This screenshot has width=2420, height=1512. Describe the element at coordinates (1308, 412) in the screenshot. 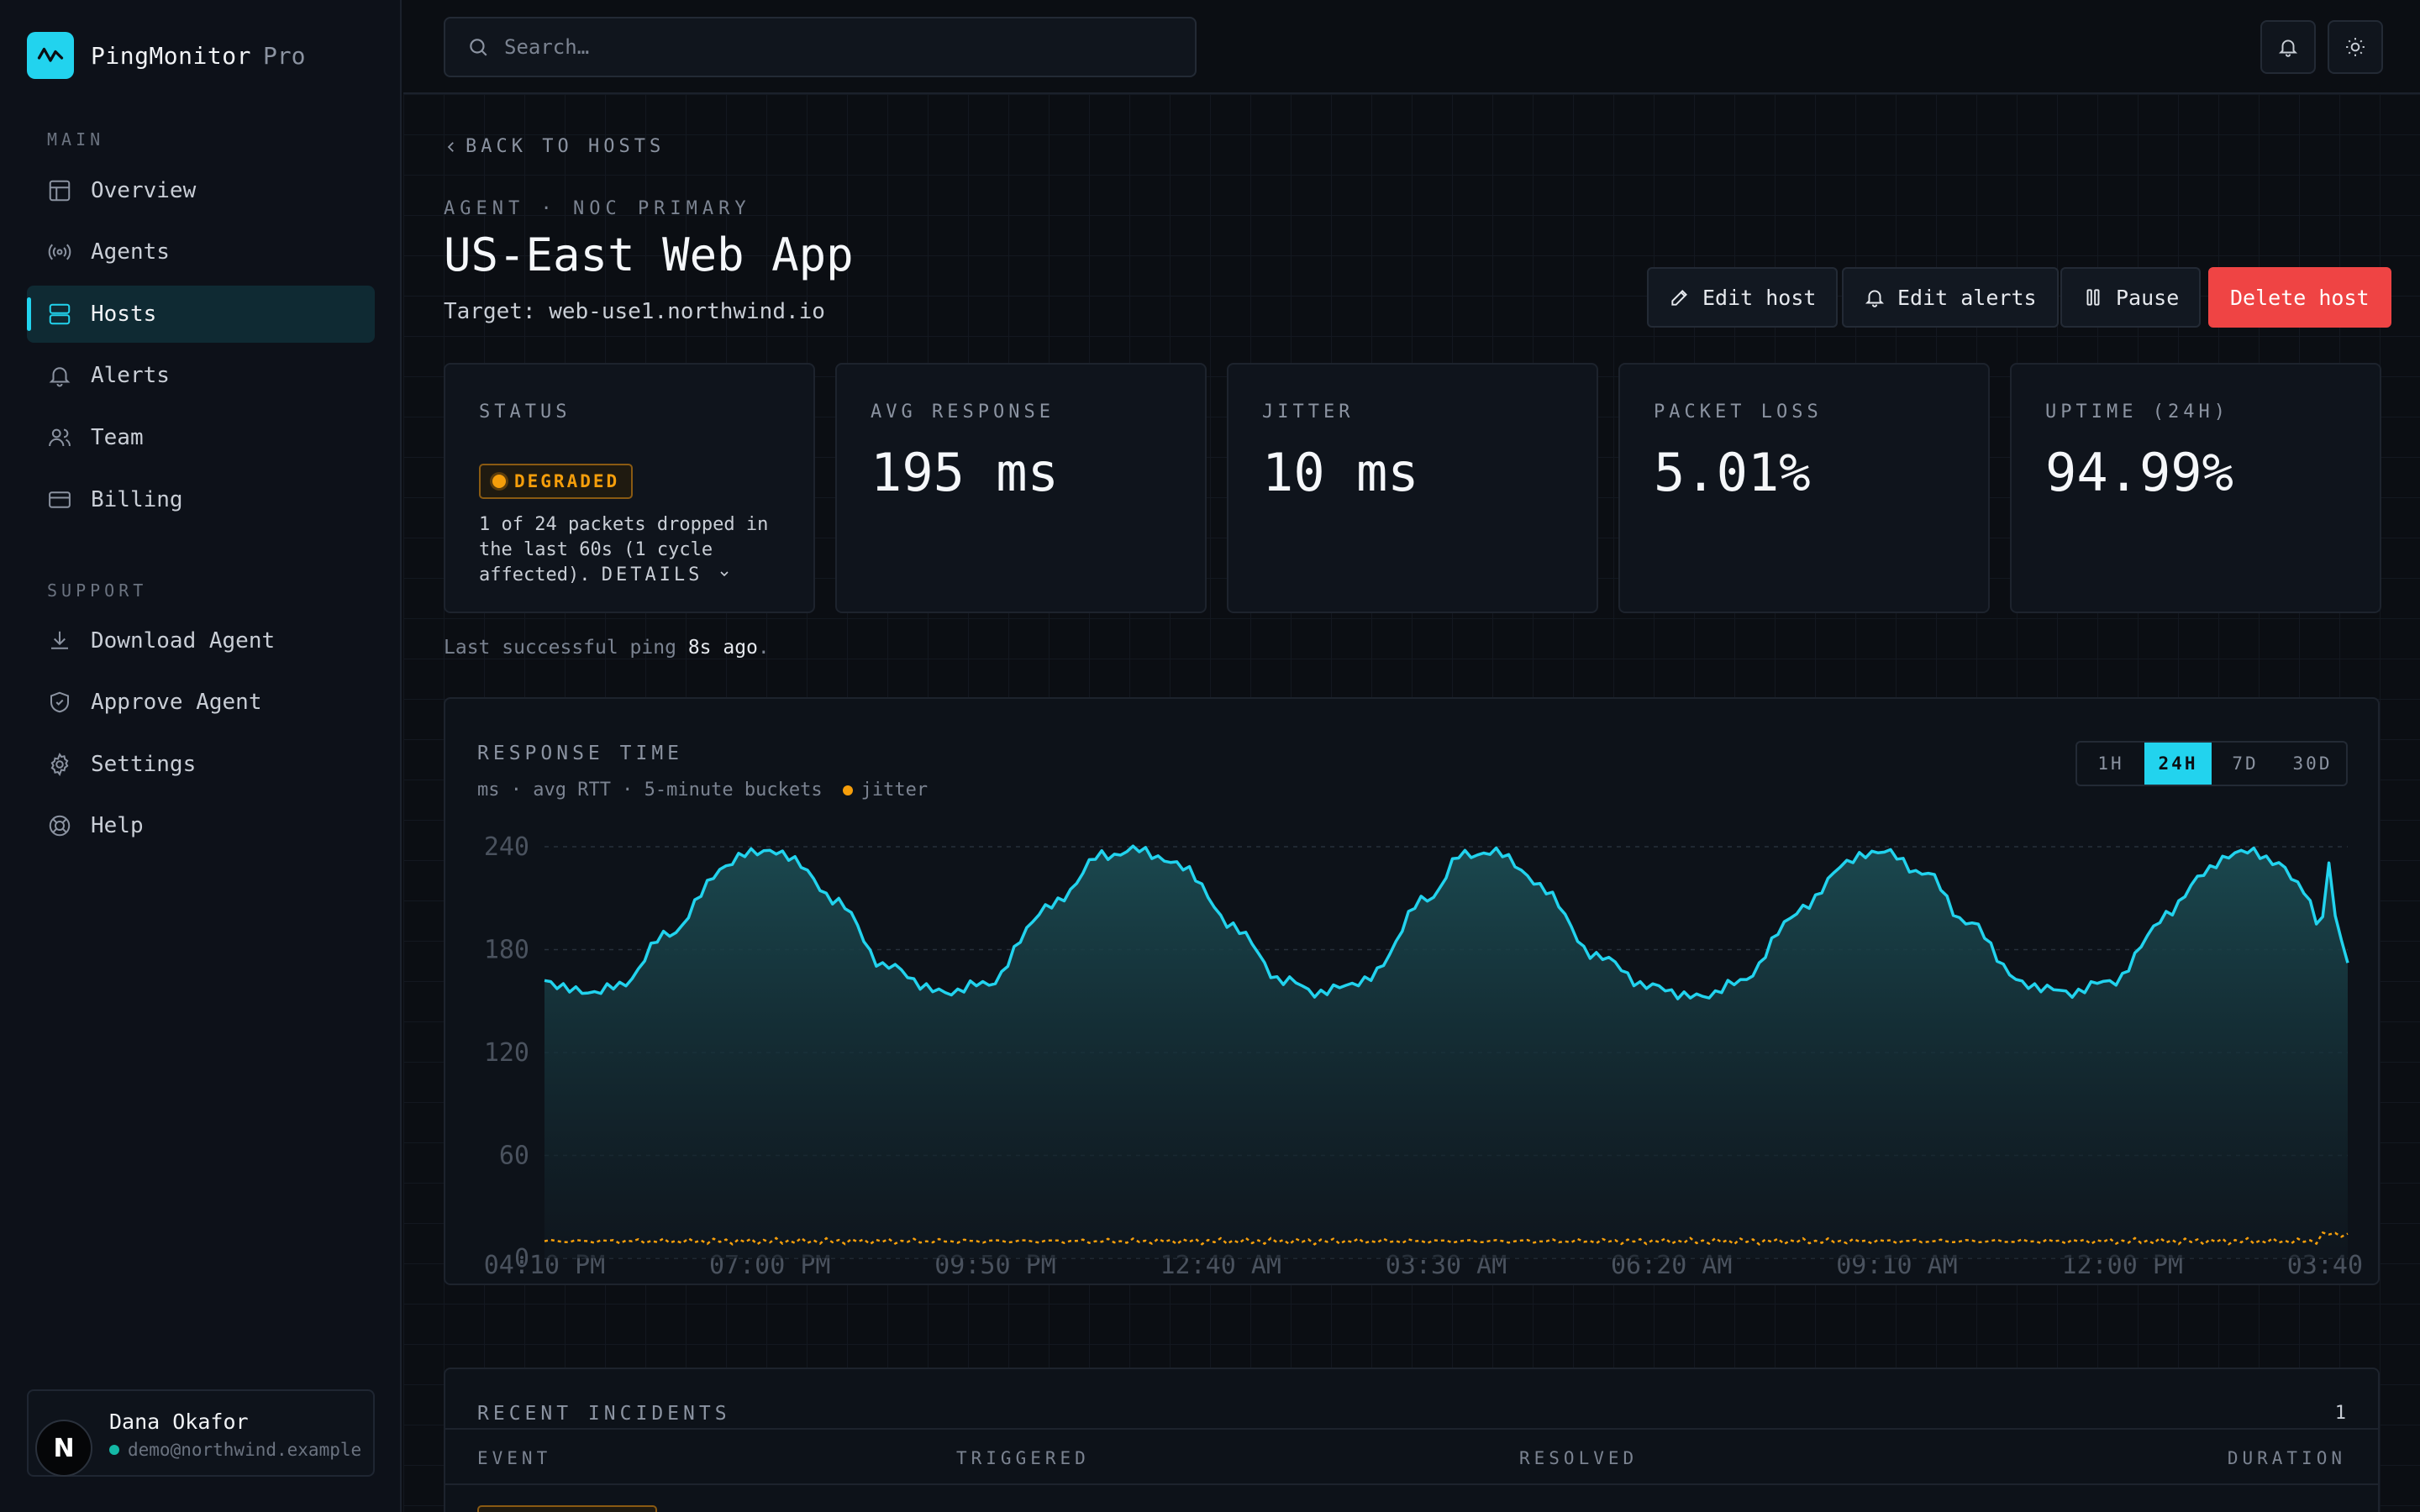

I see `jitter-label: JITTER` at that location.